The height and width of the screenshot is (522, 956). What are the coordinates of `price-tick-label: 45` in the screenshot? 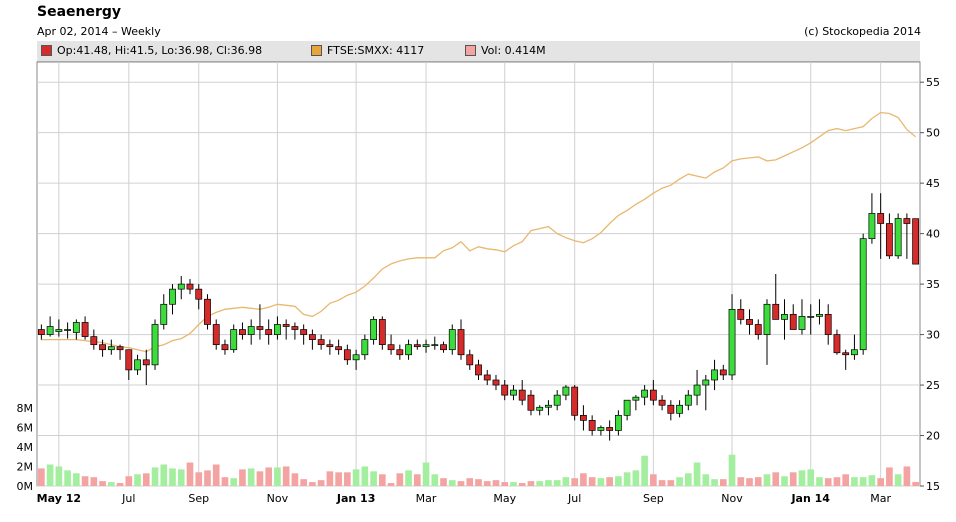 It's located at (933, 183).